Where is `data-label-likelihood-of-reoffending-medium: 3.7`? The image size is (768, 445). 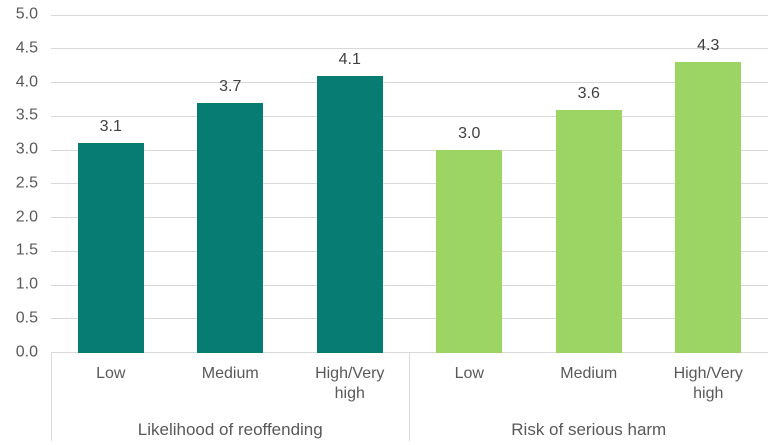
data-label-likelihood-of-reoffending-medium: 3.7 is located at coordinates (230, 86).